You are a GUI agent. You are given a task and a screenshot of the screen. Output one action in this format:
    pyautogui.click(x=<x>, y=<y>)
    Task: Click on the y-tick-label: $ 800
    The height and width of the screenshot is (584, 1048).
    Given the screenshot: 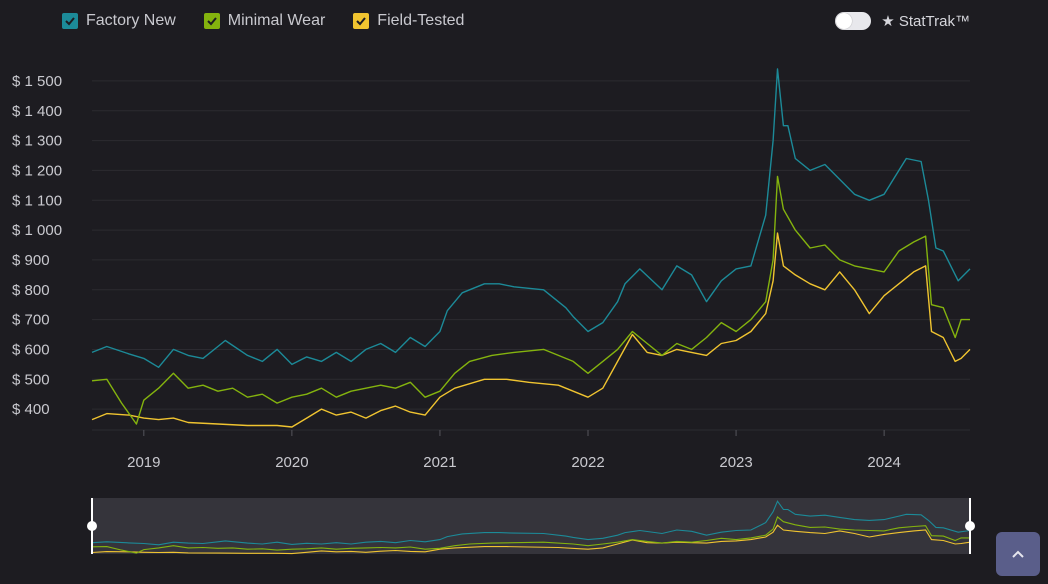 What is the action you would take?
    pyautogui.click(x=31, y=290)
    